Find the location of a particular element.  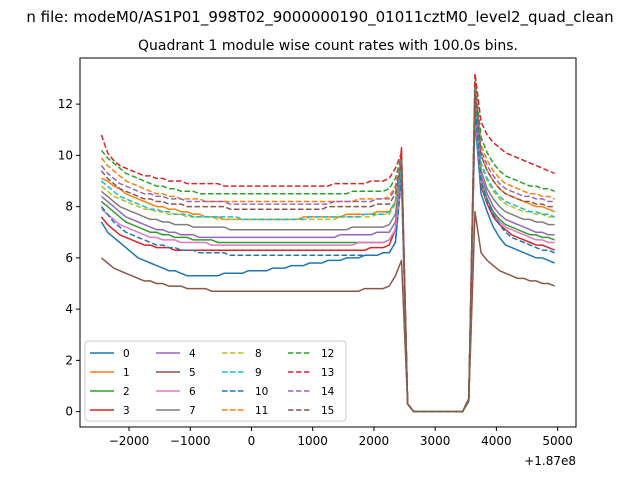

y-tick-label: 4 is located at coordinates (69, 309).